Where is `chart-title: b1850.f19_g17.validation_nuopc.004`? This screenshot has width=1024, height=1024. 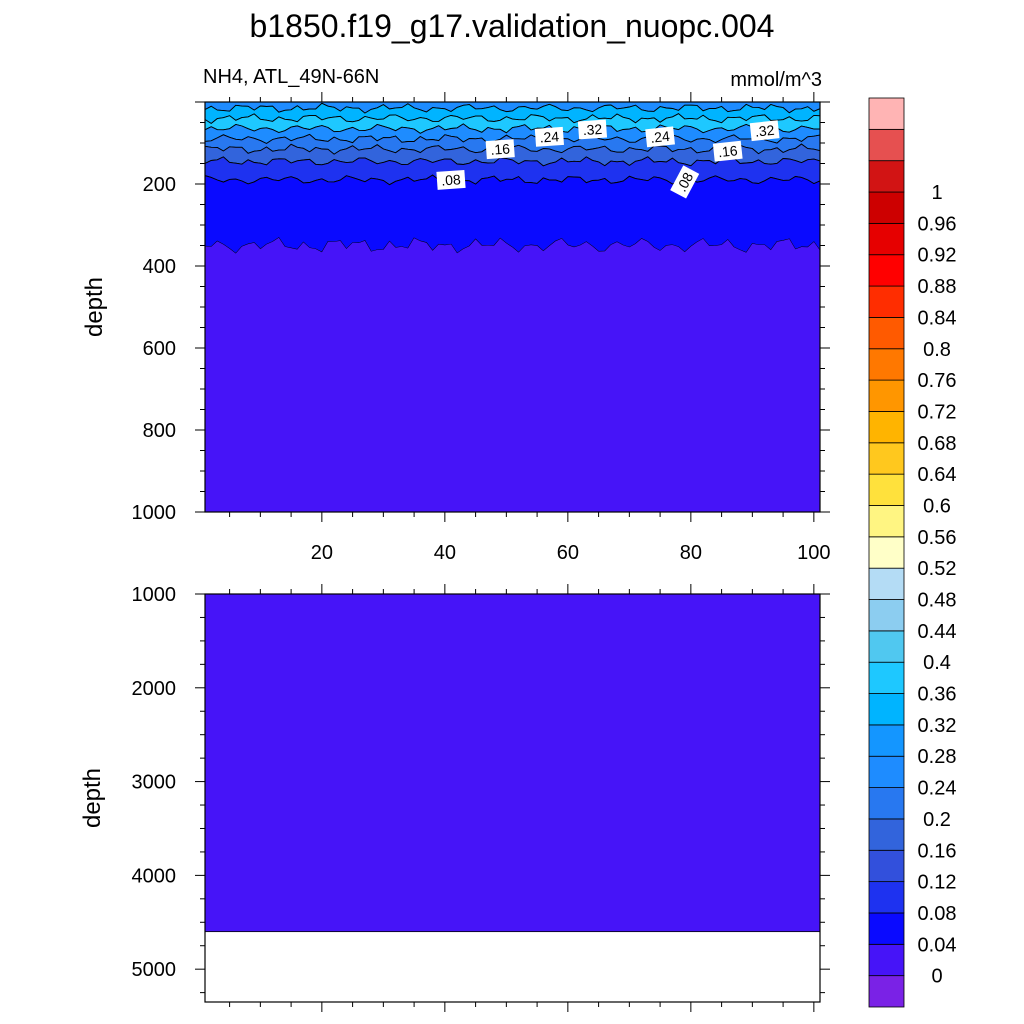 chart-title: b1850.f19_g17.validation_nuopc.004 is located at coordinates (512, 26).